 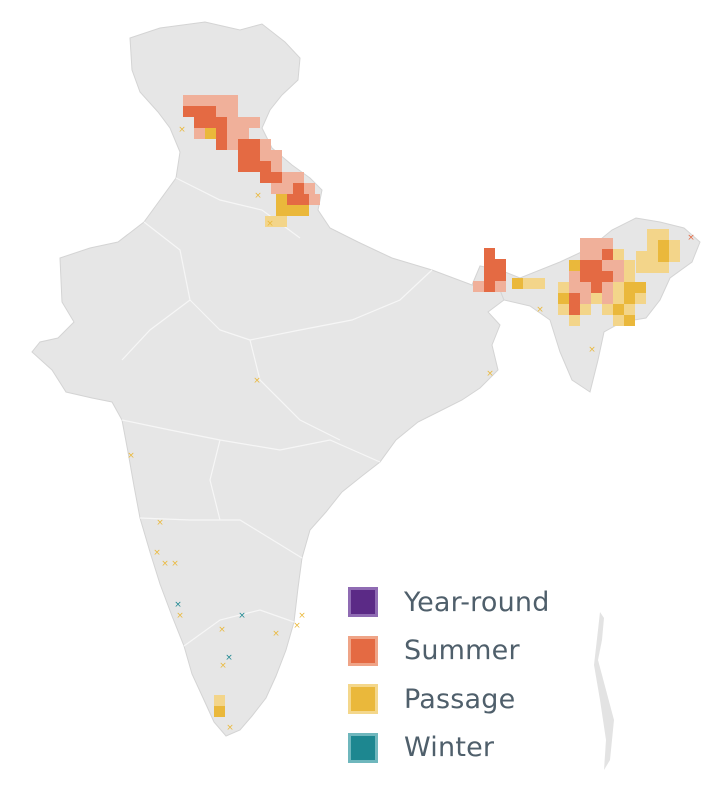 What do you see at coordinates (449, 748) in the screenshot?
I see `legend-label-winter: Winter` at bounding box center [449, 748].